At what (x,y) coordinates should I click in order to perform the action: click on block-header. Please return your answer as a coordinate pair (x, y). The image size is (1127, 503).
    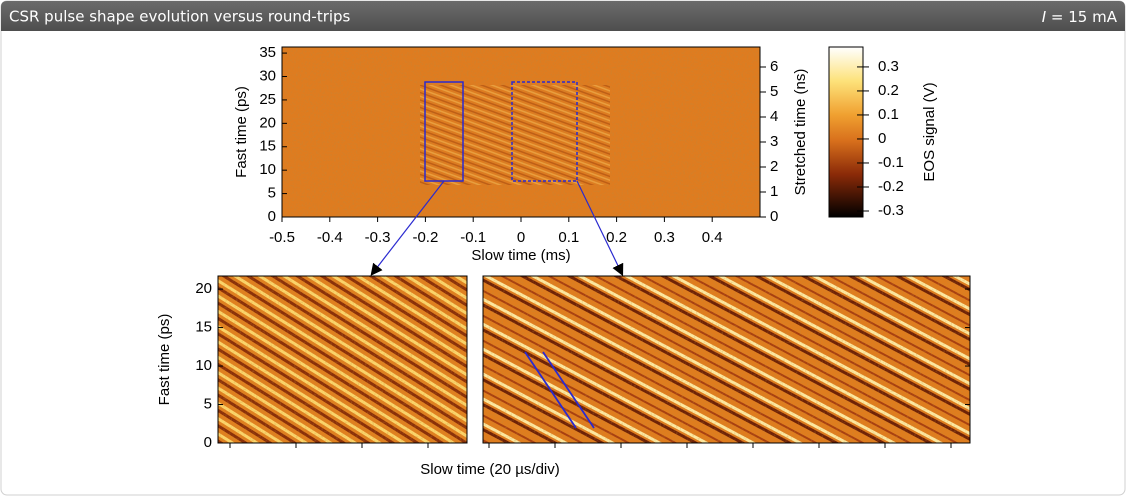
    Looking at the image, I should click on (563, 16).